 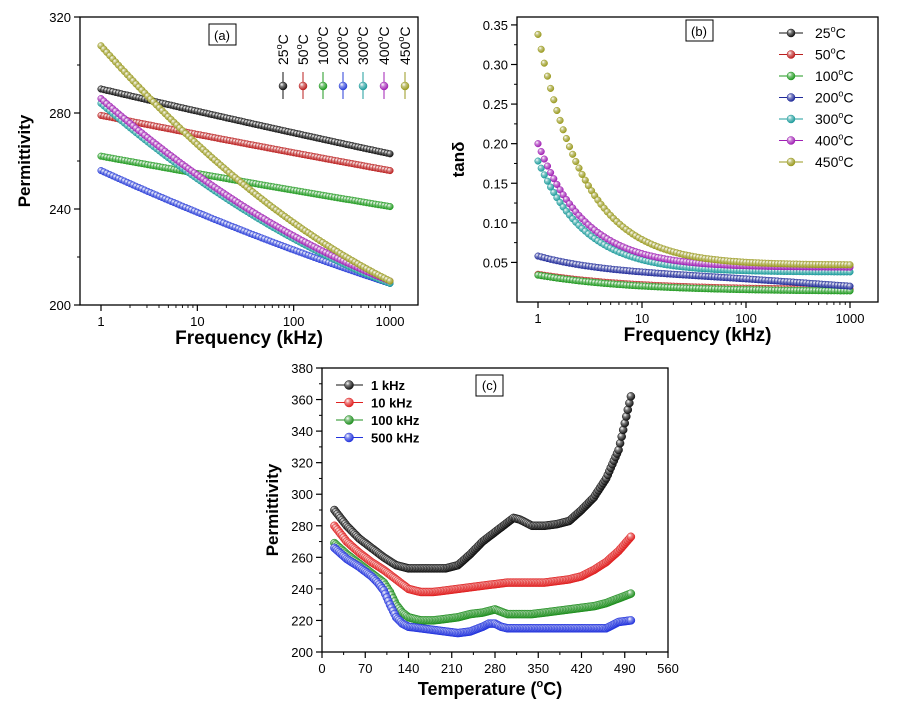 What do you see at coordinates (303, 57) in the screenshot?
I see `label-part: 50` at bounding box center [303, 57].